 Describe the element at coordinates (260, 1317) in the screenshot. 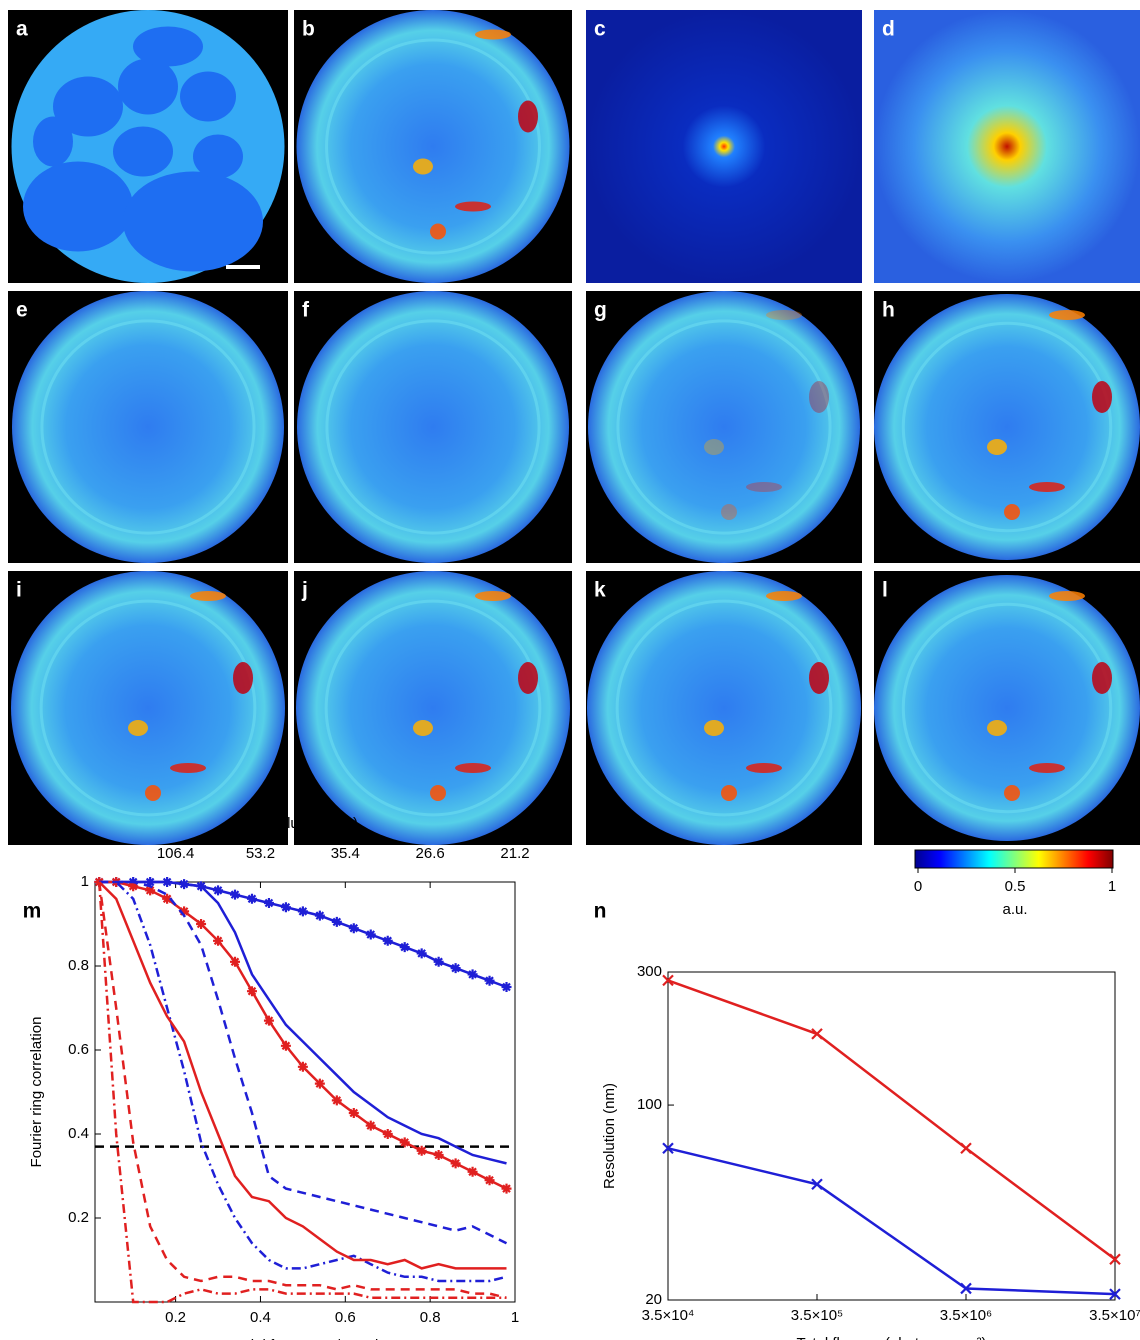

I see `x-tick-label: 0.4` at that location.